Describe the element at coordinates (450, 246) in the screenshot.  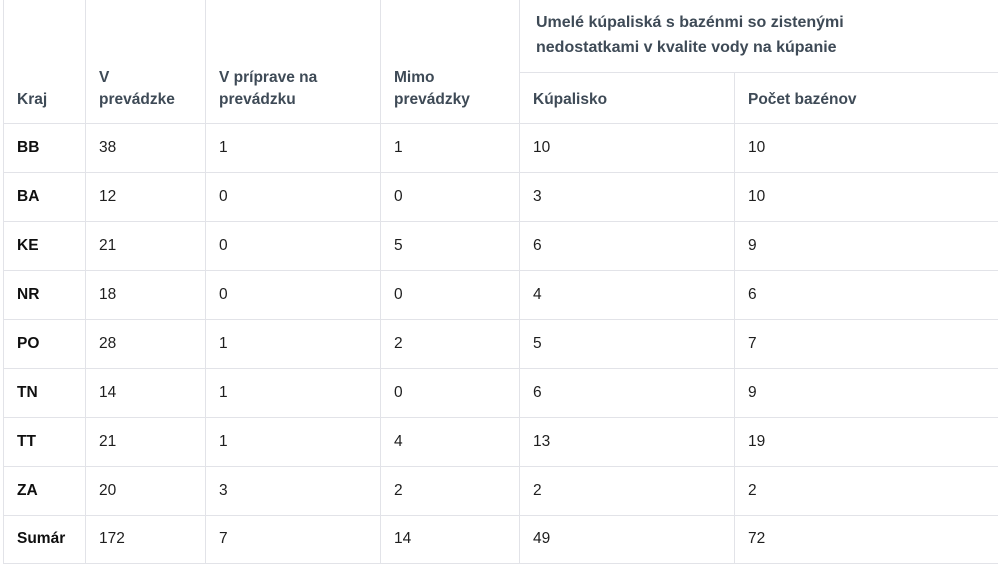
I see `cell-mimo-prevadzky: 5` at that location.